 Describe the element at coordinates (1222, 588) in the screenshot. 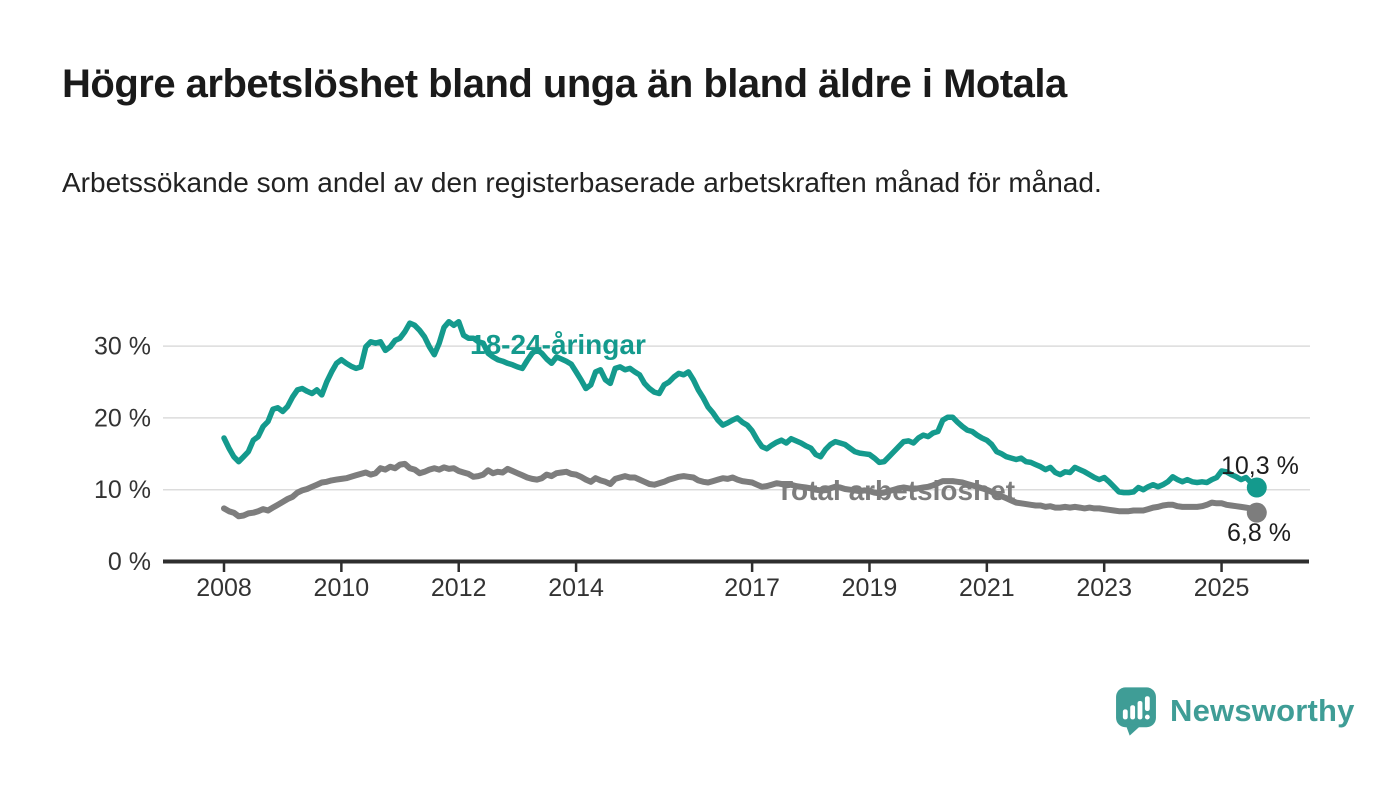

I see `x-tick-label: 2025` at that location.